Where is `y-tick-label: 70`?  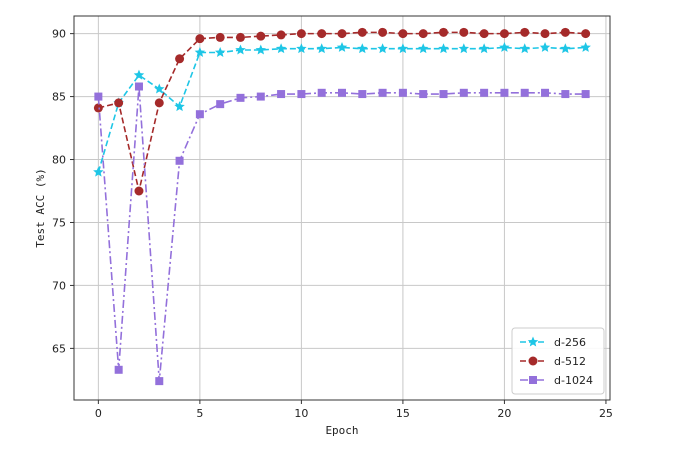 y-tick-label: 70 is located at coordinates (59, 285).